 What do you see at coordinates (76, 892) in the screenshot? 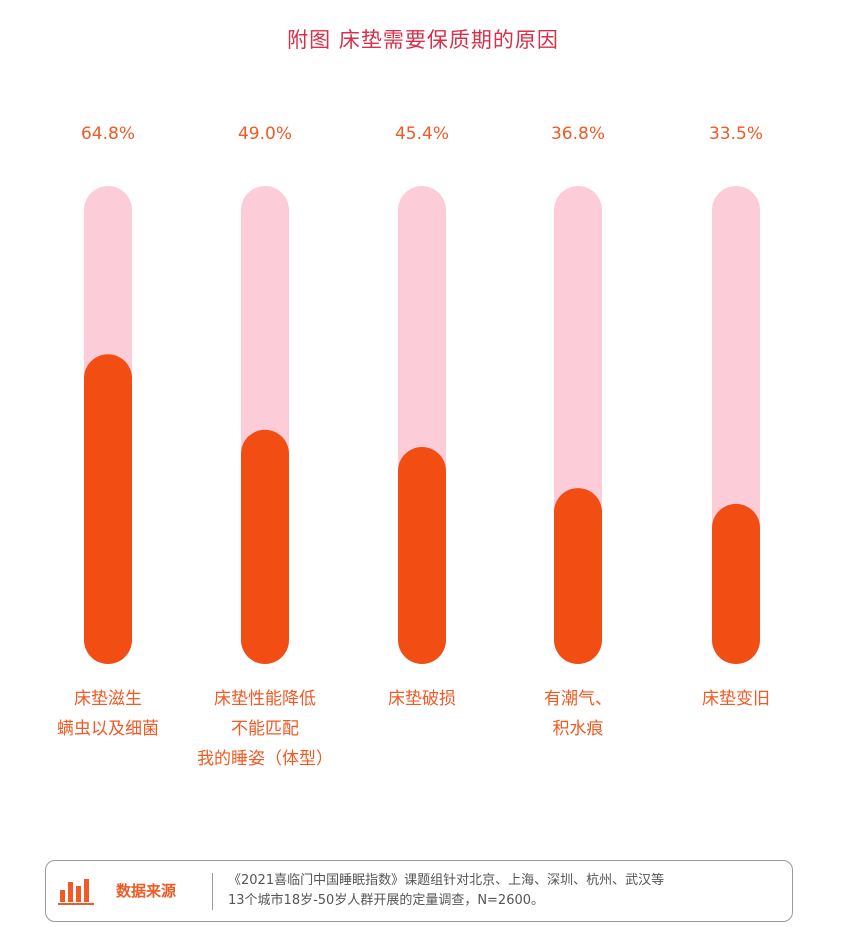
I see `bar-chart-logo-icon` at bounding box center [76, 892].